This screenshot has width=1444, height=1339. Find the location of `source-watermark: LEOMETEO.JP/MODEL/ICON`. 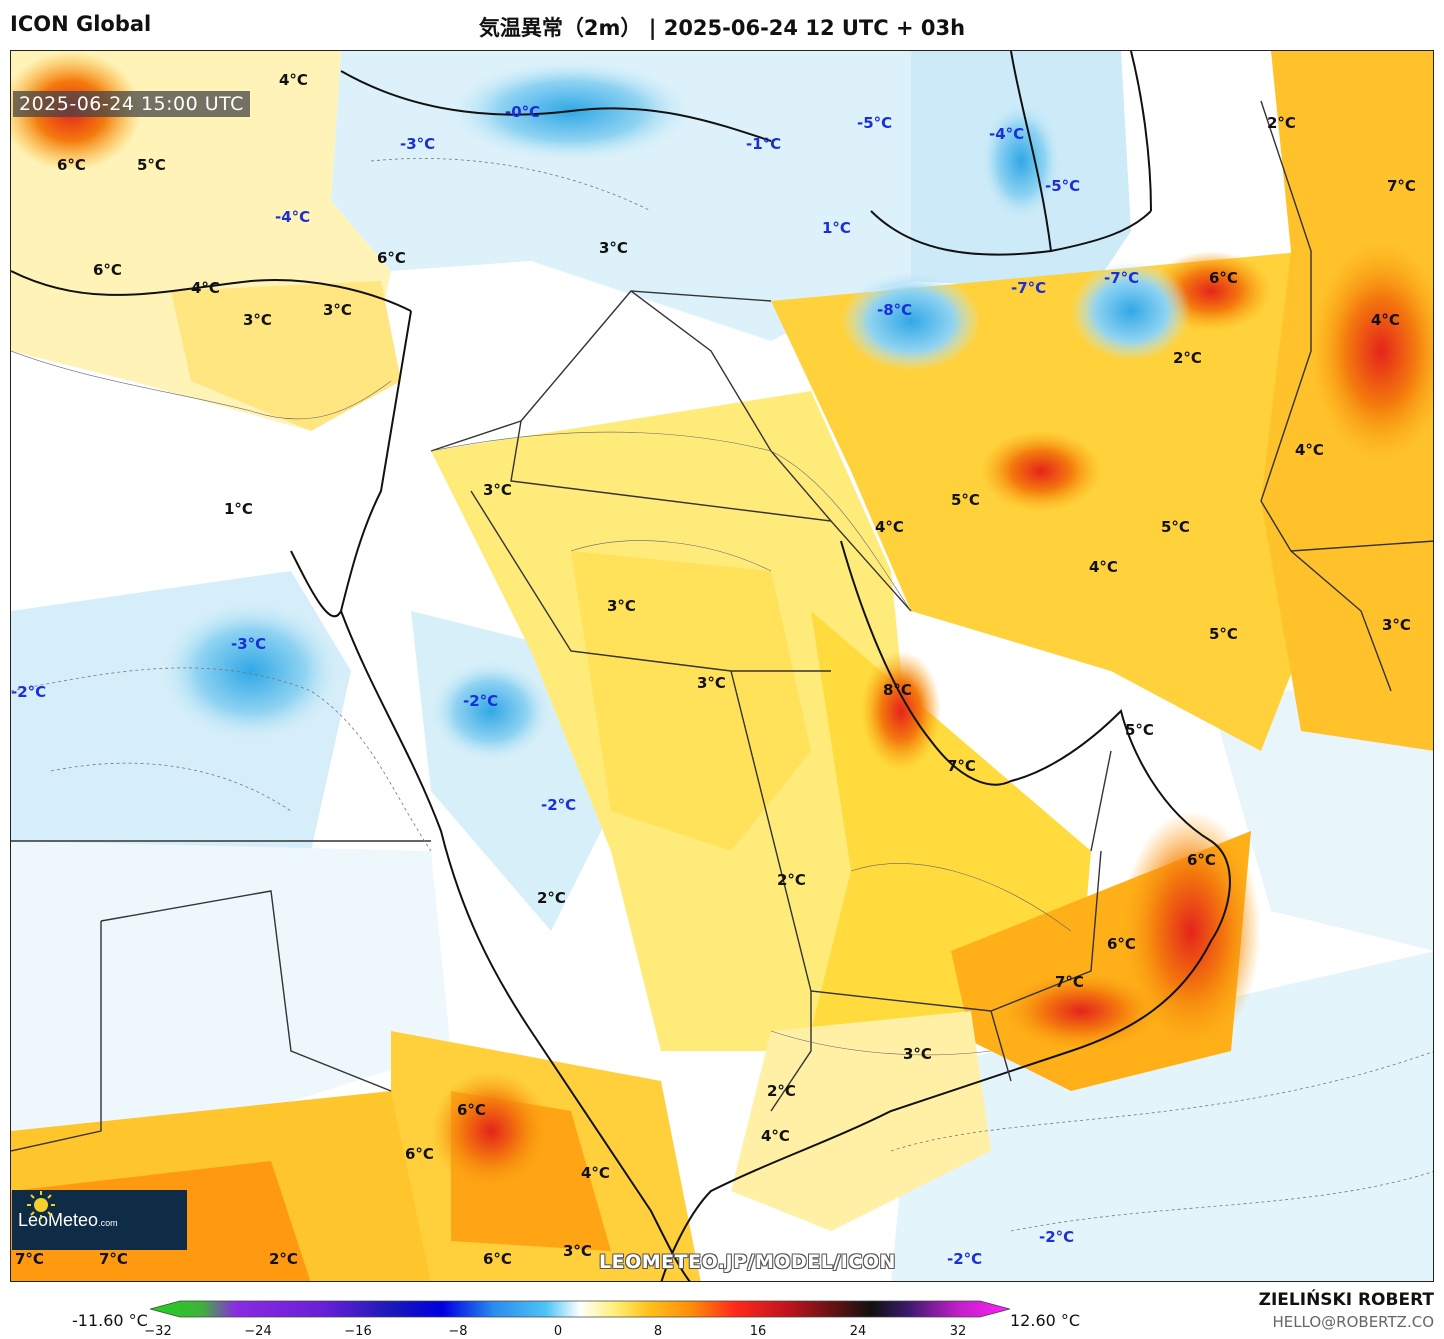

source-watermark: LEOMETEO.JP/MODEL/ICON is located at coordinates (747, 1262).